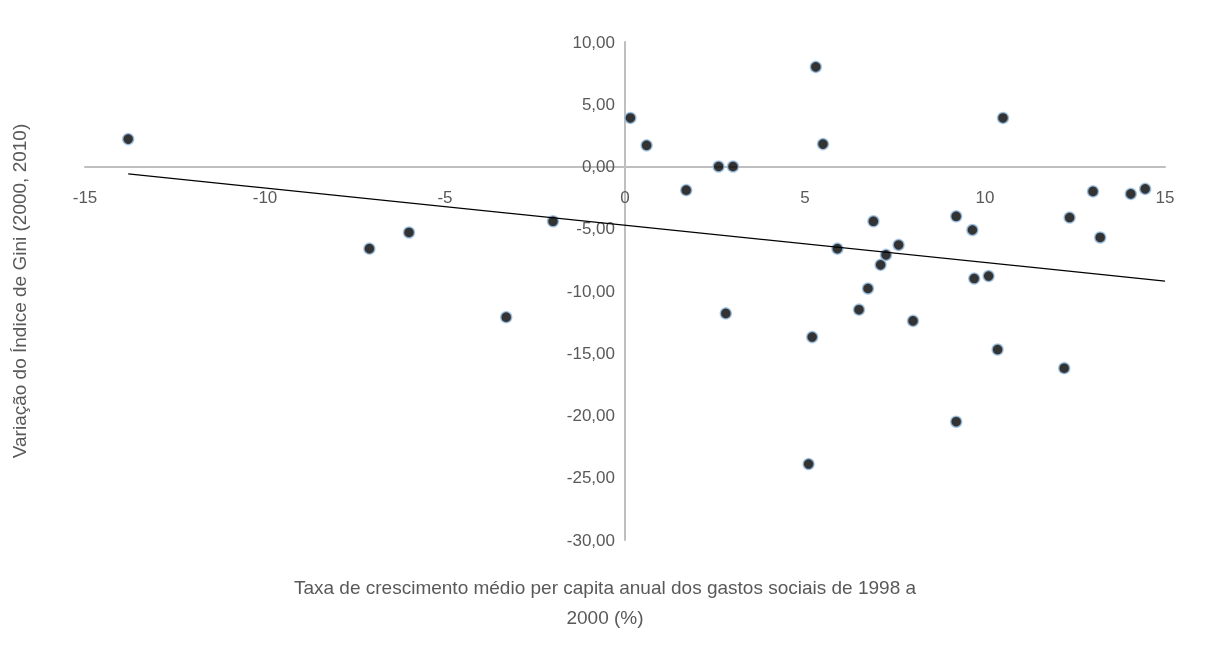  I want to click on x-tick-label: -5, so click(445, 197).